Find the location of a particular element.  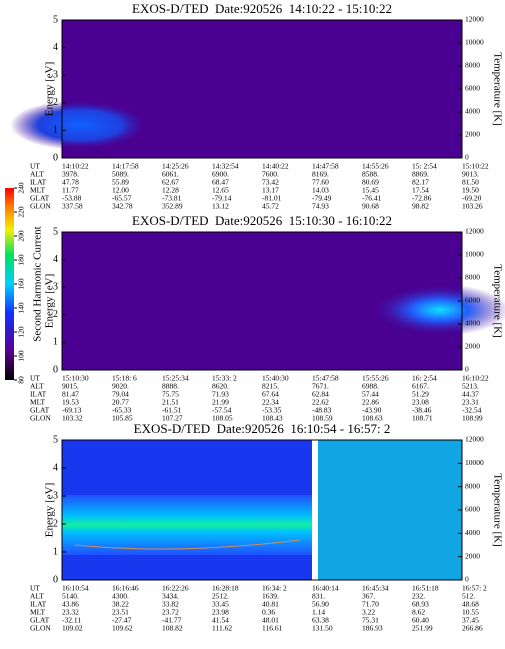

table-cell: -79.14 is located at coordinates (222, 198).